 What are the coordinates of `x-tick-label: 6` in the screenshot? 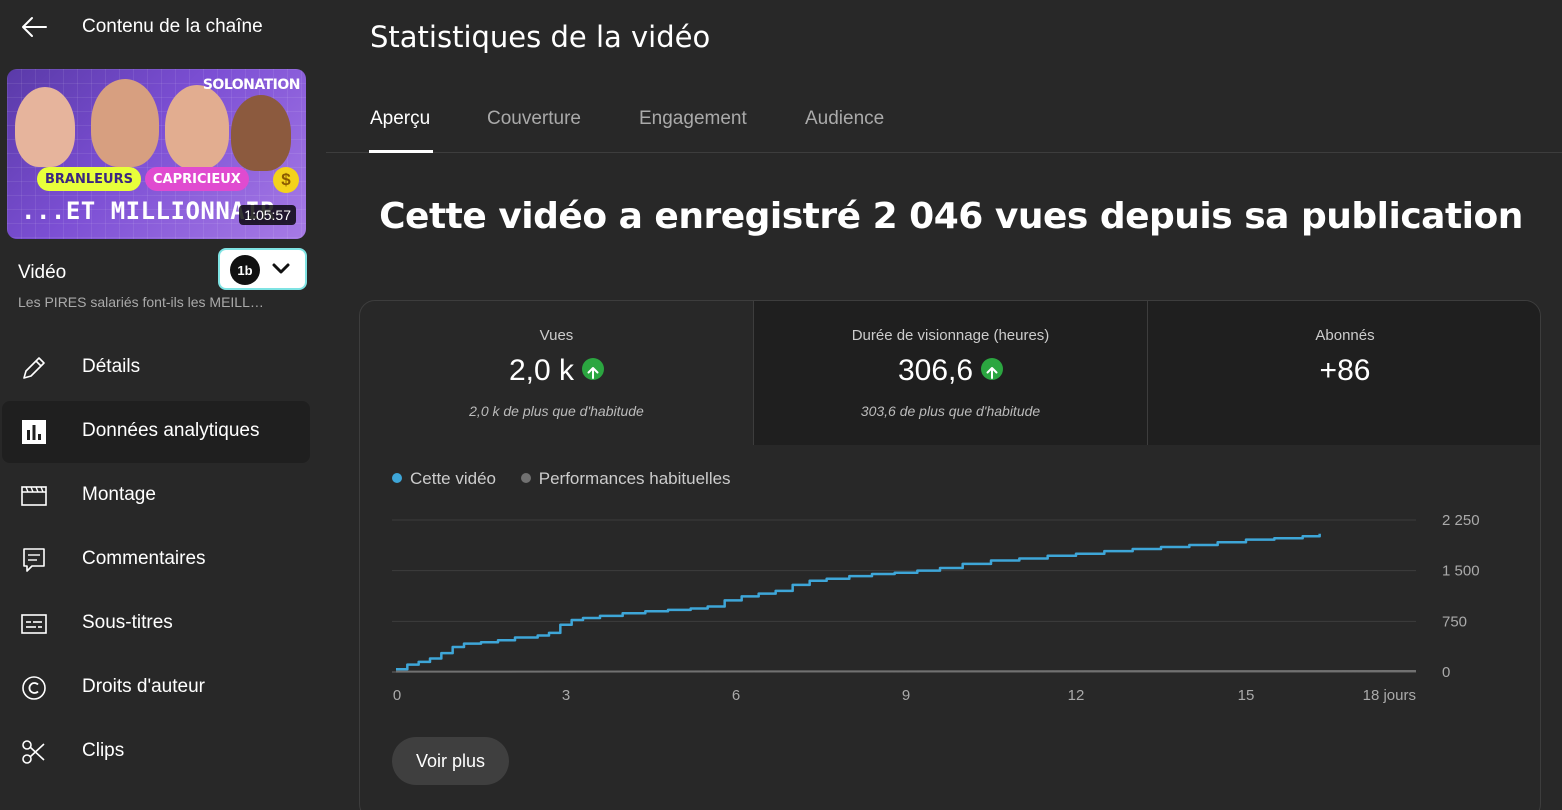 It's located at (736, 695).